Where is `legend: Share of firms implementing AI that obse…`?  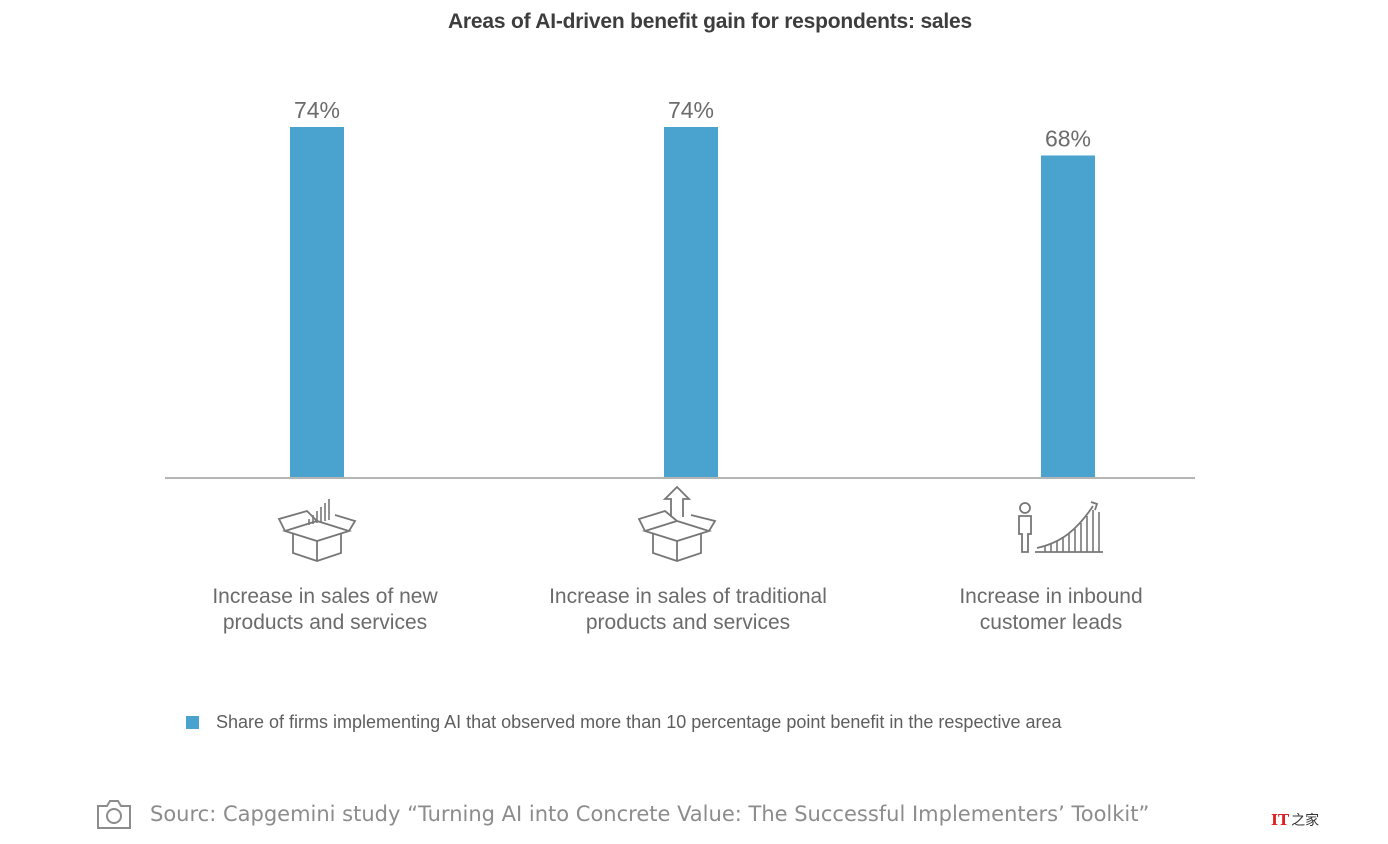 legend: Share of firms implementing AI that obse… is located at coordinates (624, 722).